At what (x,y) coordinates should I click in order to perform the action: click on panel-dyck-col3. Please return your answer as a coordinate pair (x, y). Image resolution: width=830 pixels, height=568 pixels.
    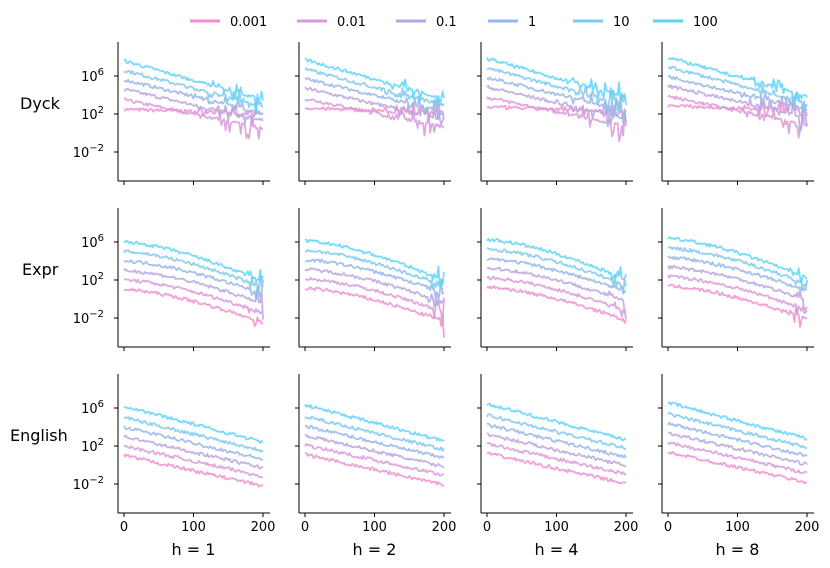
    Looking at the image, I should click on (736, 113).